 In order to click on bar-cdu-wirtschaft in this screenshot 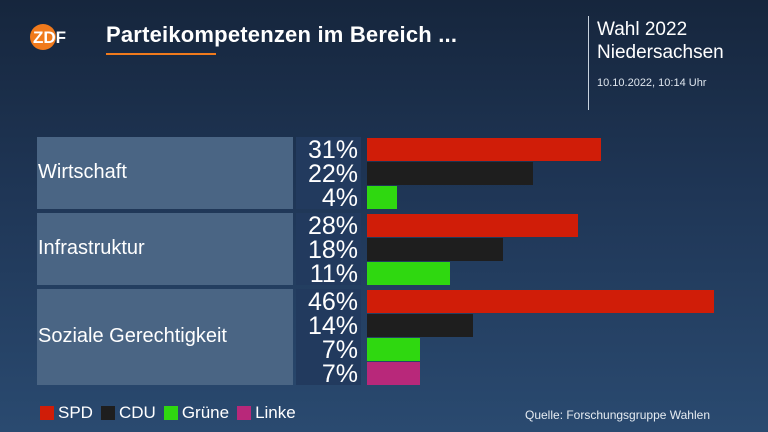, I will do `click(450, 173)`.